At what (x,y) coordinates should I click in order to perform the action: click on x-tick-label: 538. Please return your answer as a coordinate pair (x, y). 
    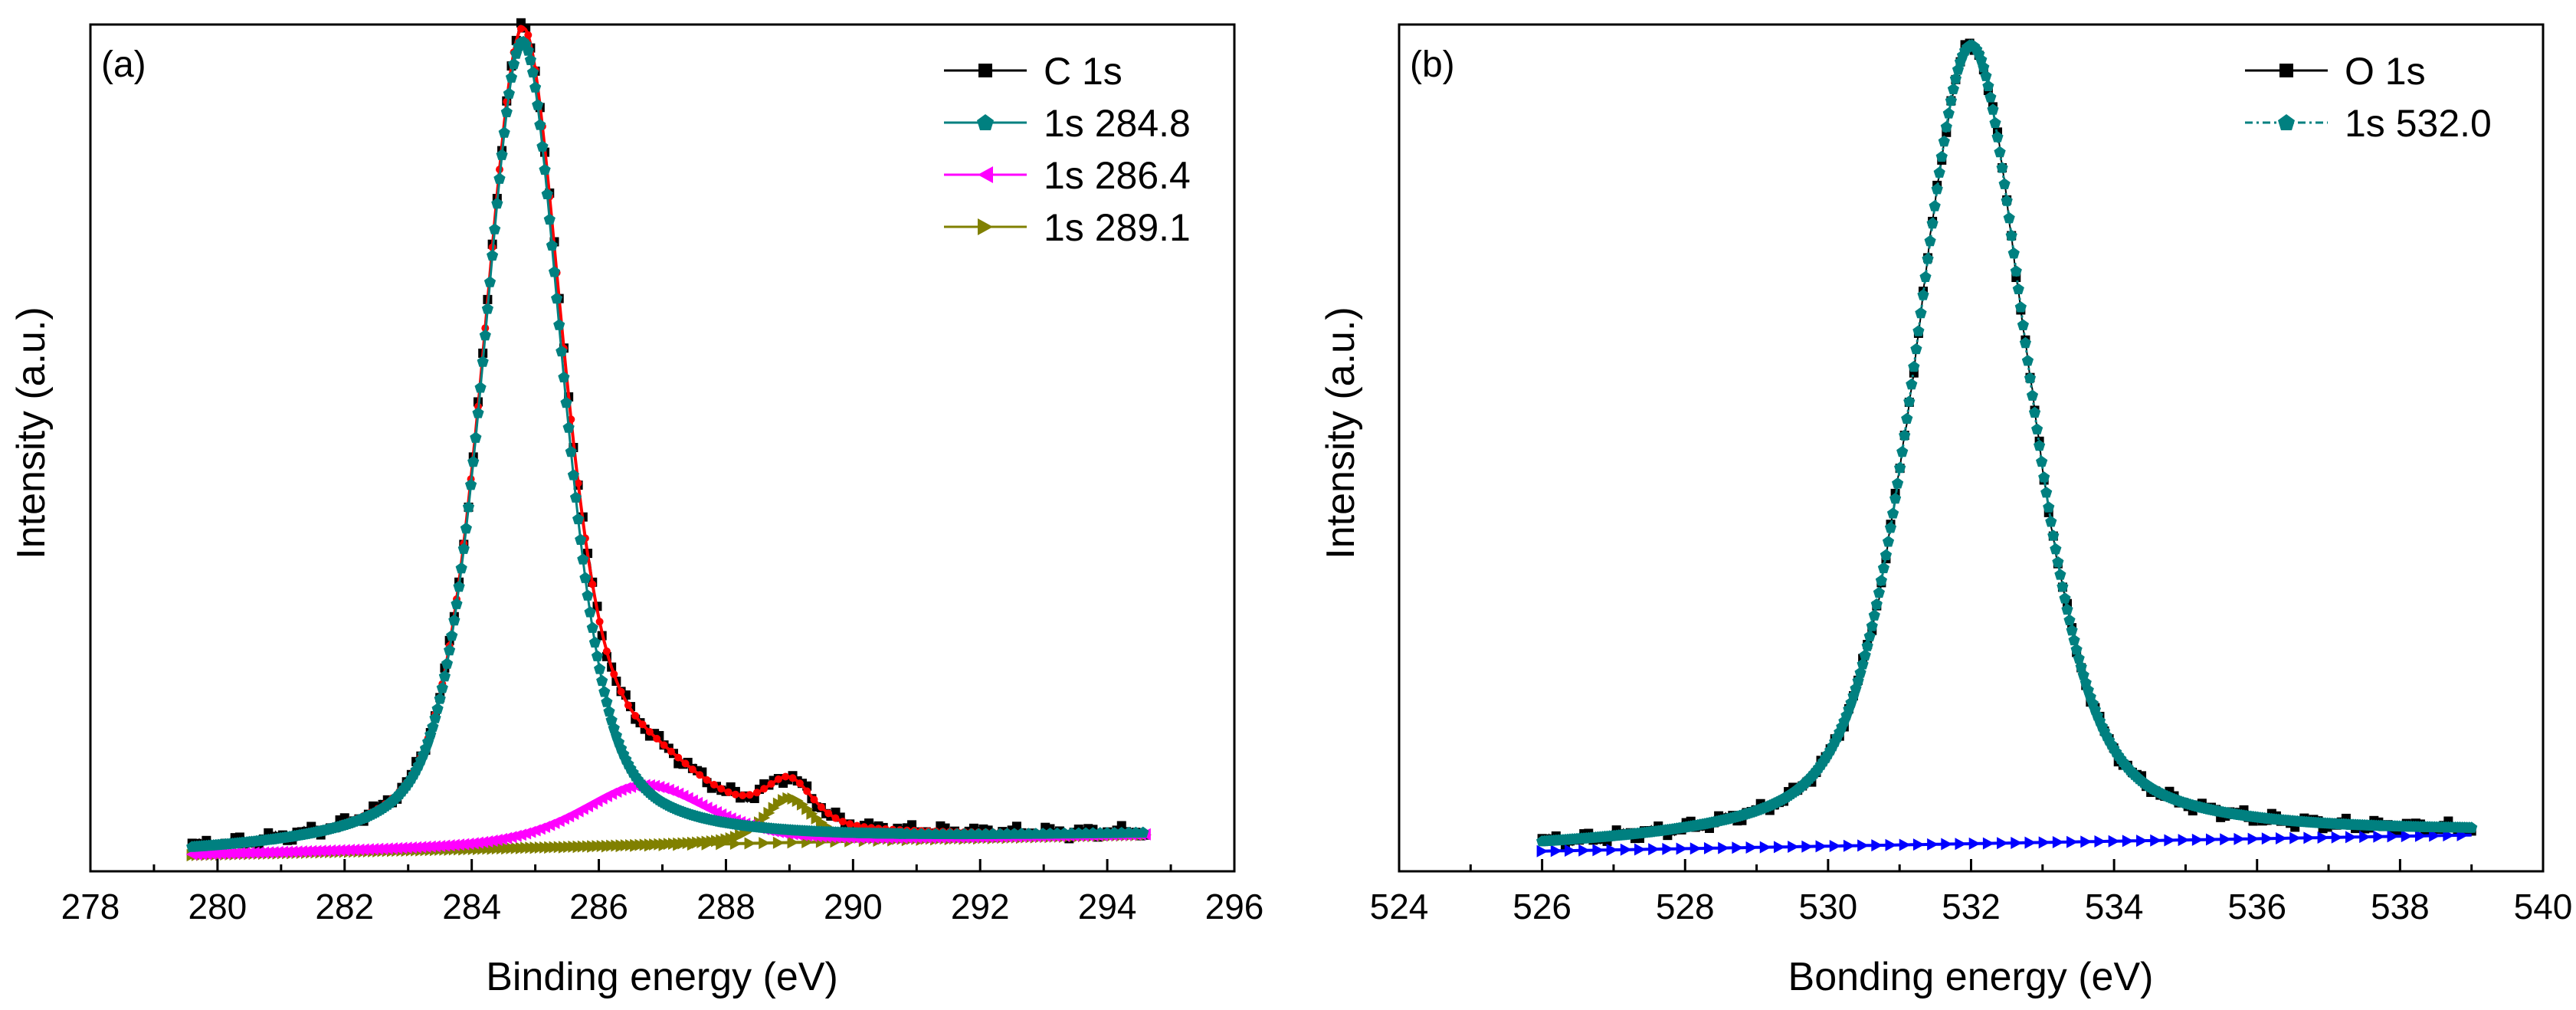
    Looking at the image, I should click on (2400, 906).